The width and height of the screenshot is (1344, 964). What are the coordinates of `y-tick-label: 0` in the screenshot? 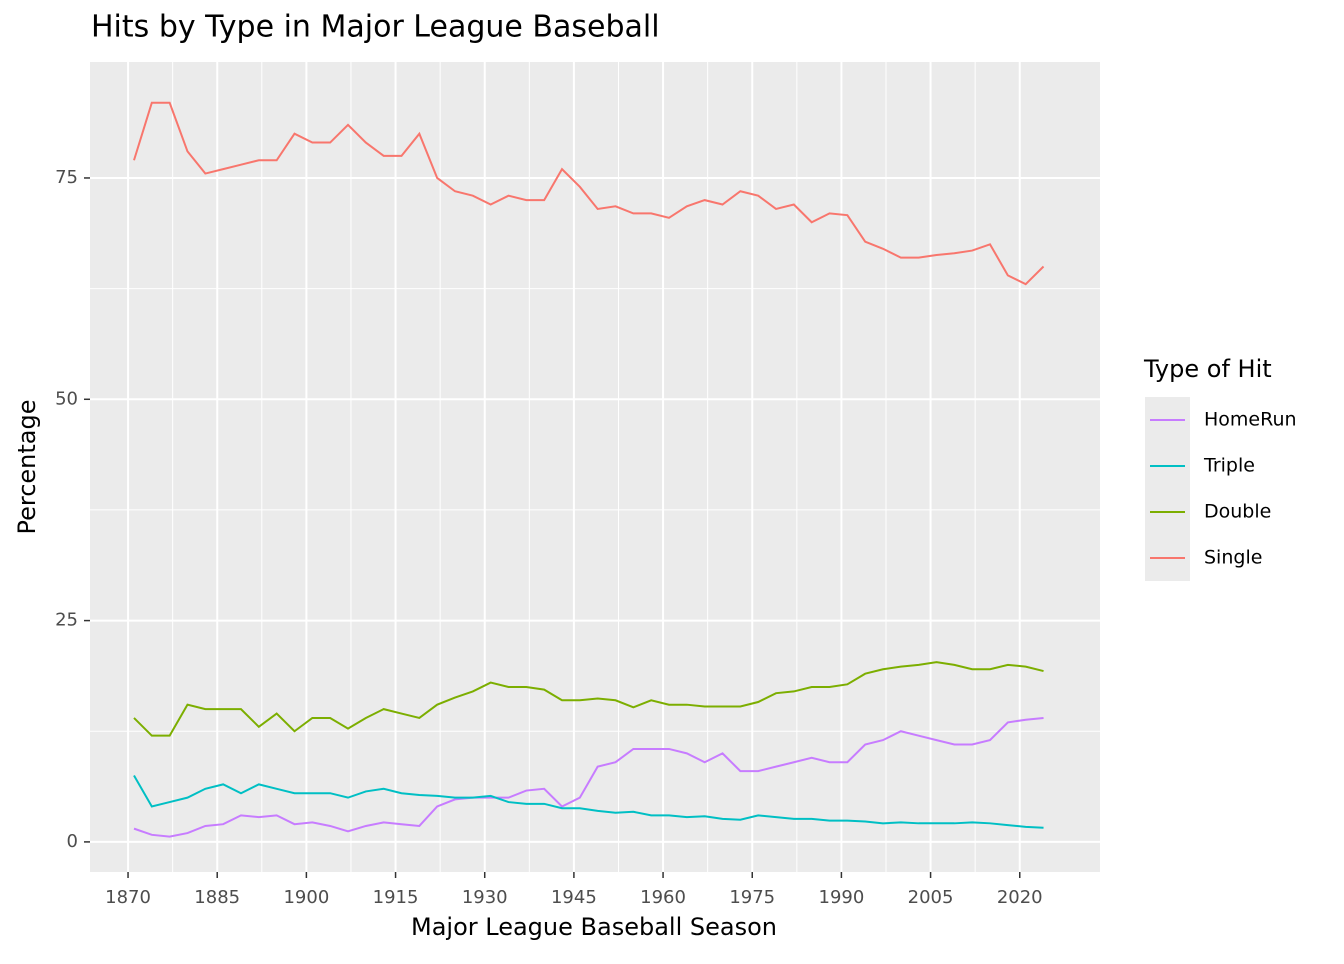 It's located at (72, 841).